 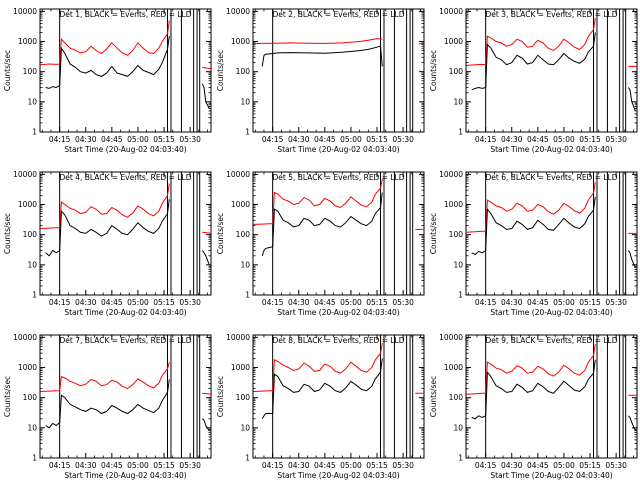 What do you see at coordinates (551, 340) in the screenshot?
I see `panel-title: Det 9, BLACK = Events, RED = LLD` at bounding box center [551, 340].